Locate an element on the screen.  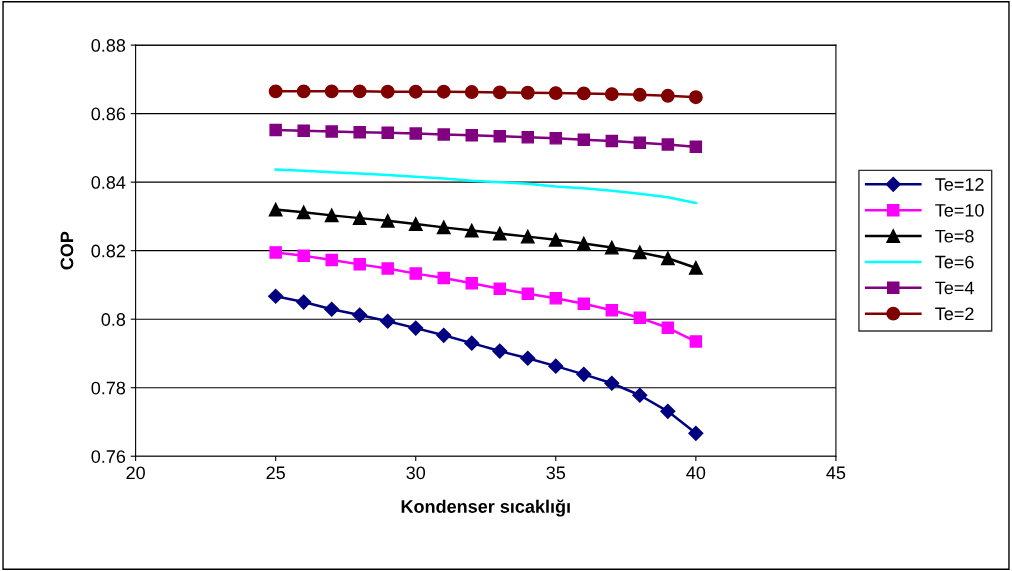
legend-label: Te=4 is located at coordinates (954, 288).